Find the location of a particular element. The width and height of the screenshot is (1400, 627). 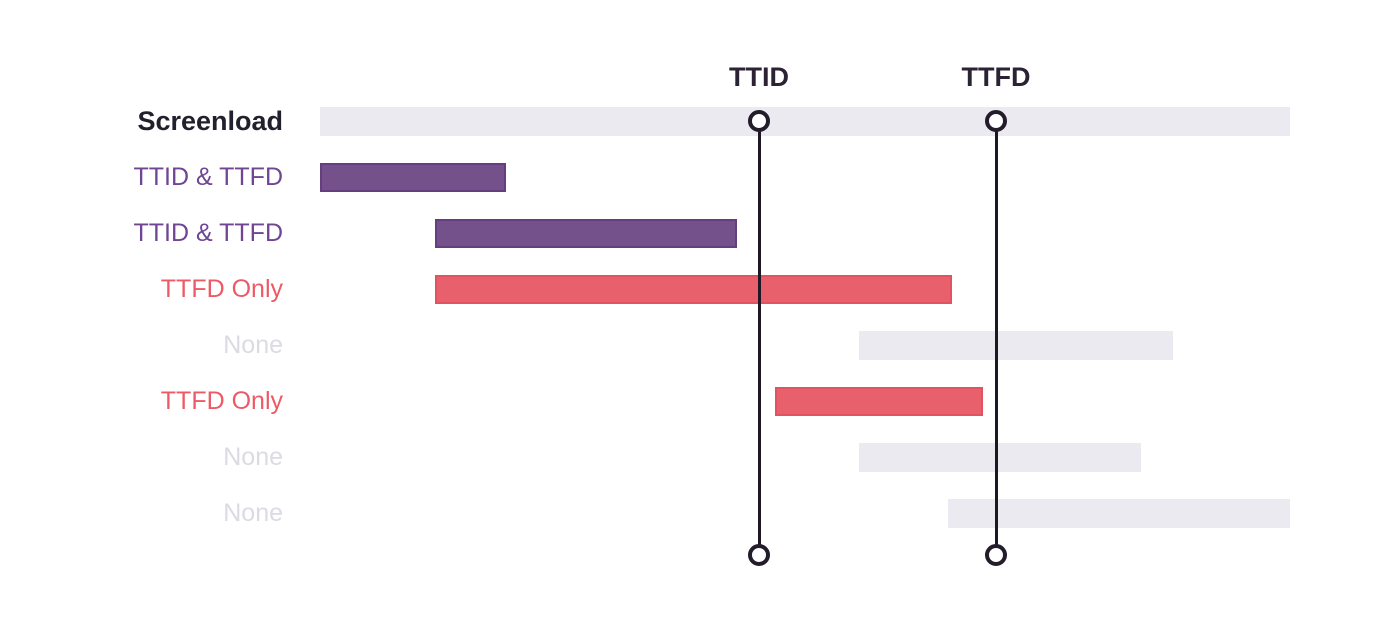

row-label: Screenload is located at coordinates (210, 121).